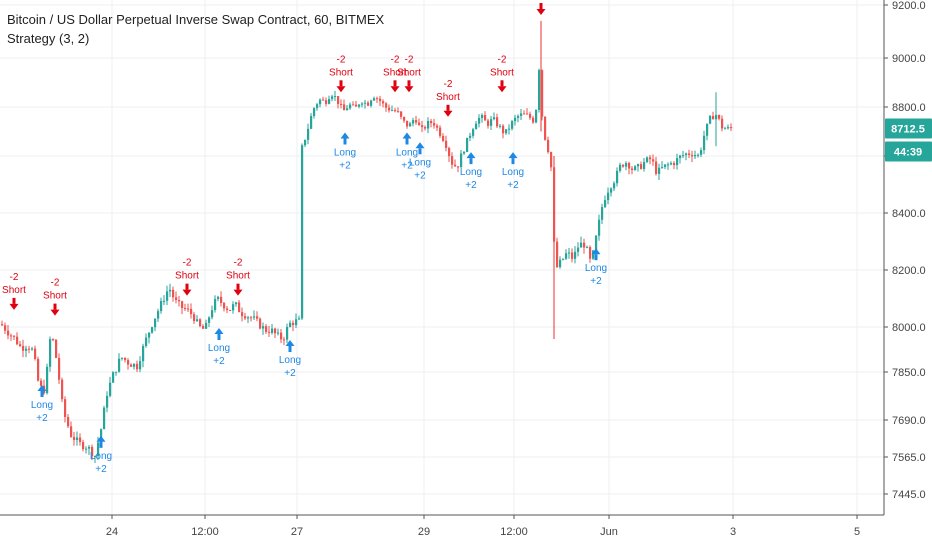 Image resolution: width=932 pixels, height=550 pixels. What do you see at coordinates (424, 532) in the screenshot?
I see `x-tick-label: 29` at bounding box center [424, 532].